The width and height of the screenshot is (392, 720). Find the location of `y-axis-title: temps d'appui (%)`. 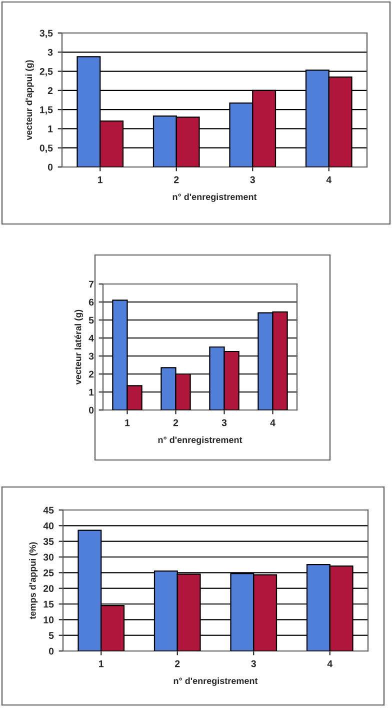

y-axis-title: temps d'appui (%) is located at coordinates (33, 581).